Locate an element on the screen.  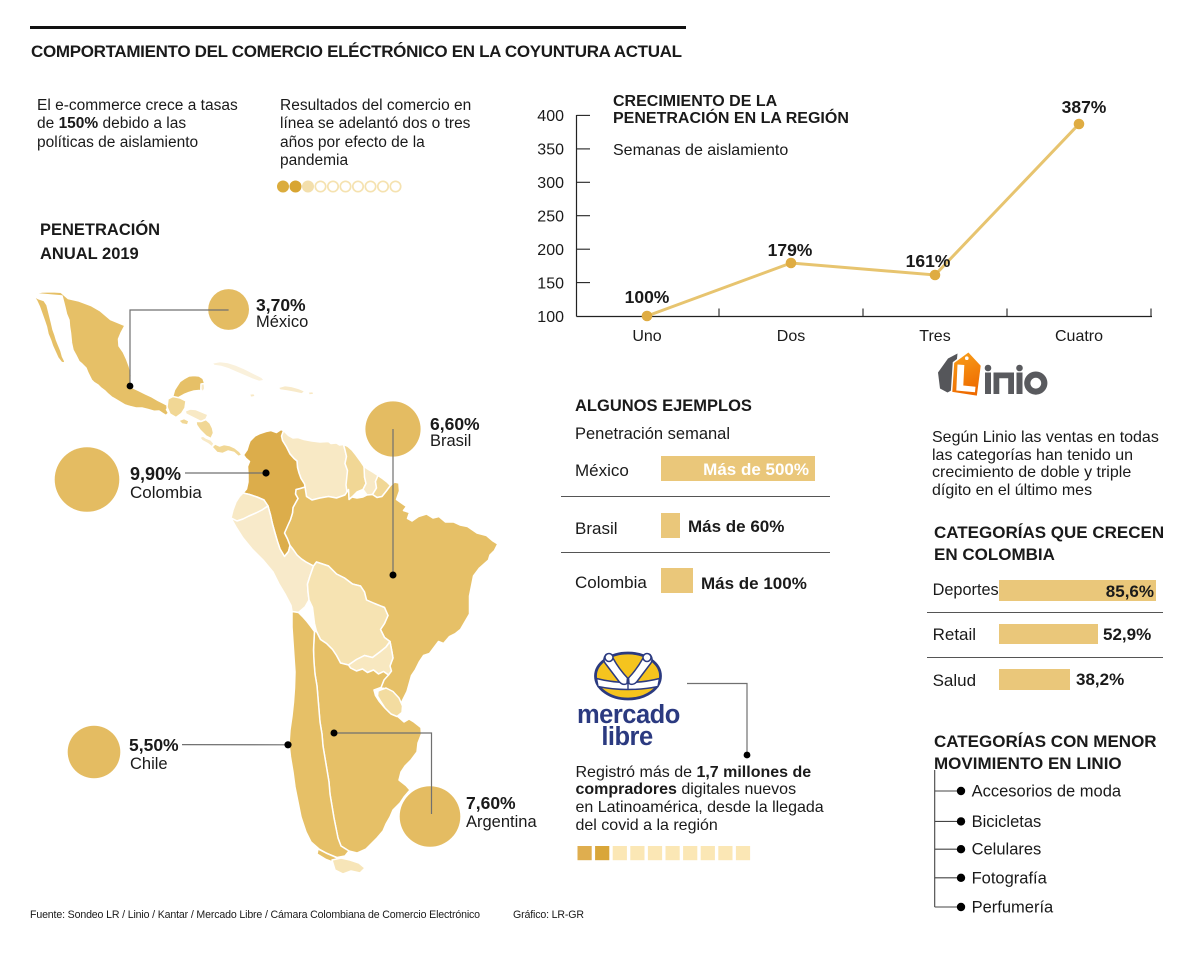
svg-text: Accesorios de moda is located at coordinates (1047, 792).